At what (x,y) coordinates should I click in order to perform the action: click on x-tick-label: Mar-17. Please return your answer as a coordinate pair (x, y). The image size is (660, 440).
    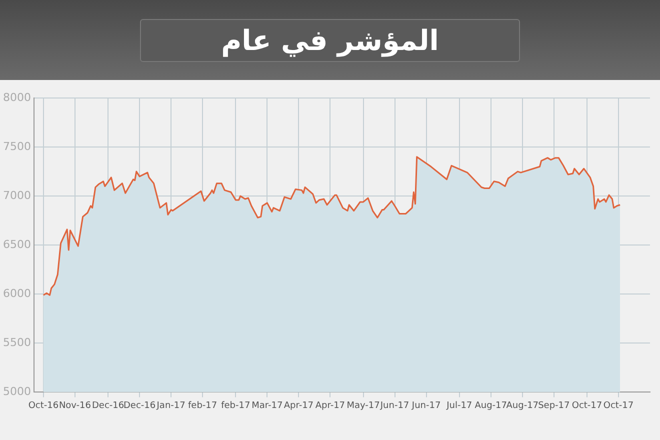
    Looking at the image, I should click on (267, 405).